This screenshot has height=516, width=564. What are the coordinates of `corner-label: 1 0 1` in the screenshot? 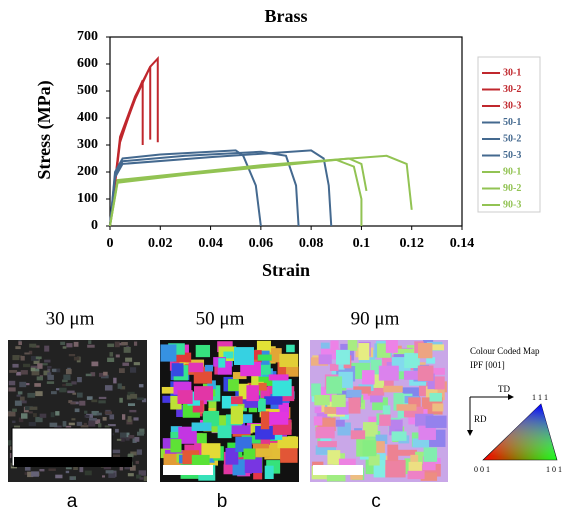 It's located at (554, 469).